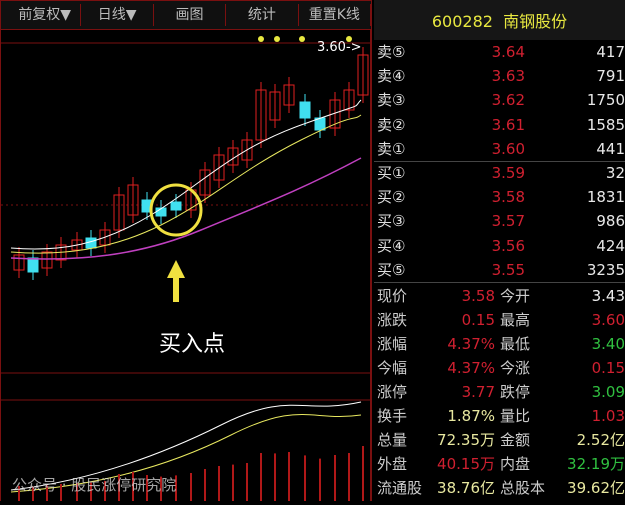  I want to click on stat-value: 38.76亿, so click(466, 488).